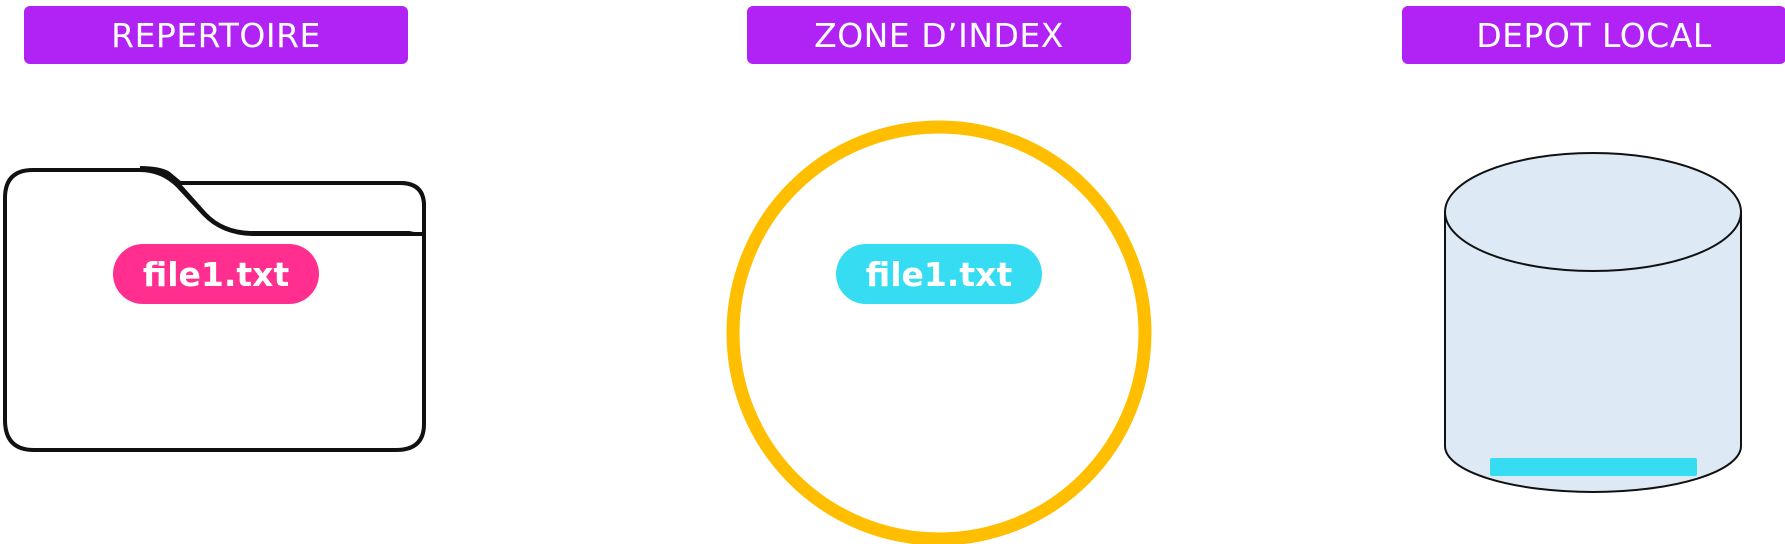  What do you see at coordinates (214, 309) in the screenshot?
I see `folder-icon` at bounding box center [214, 309].